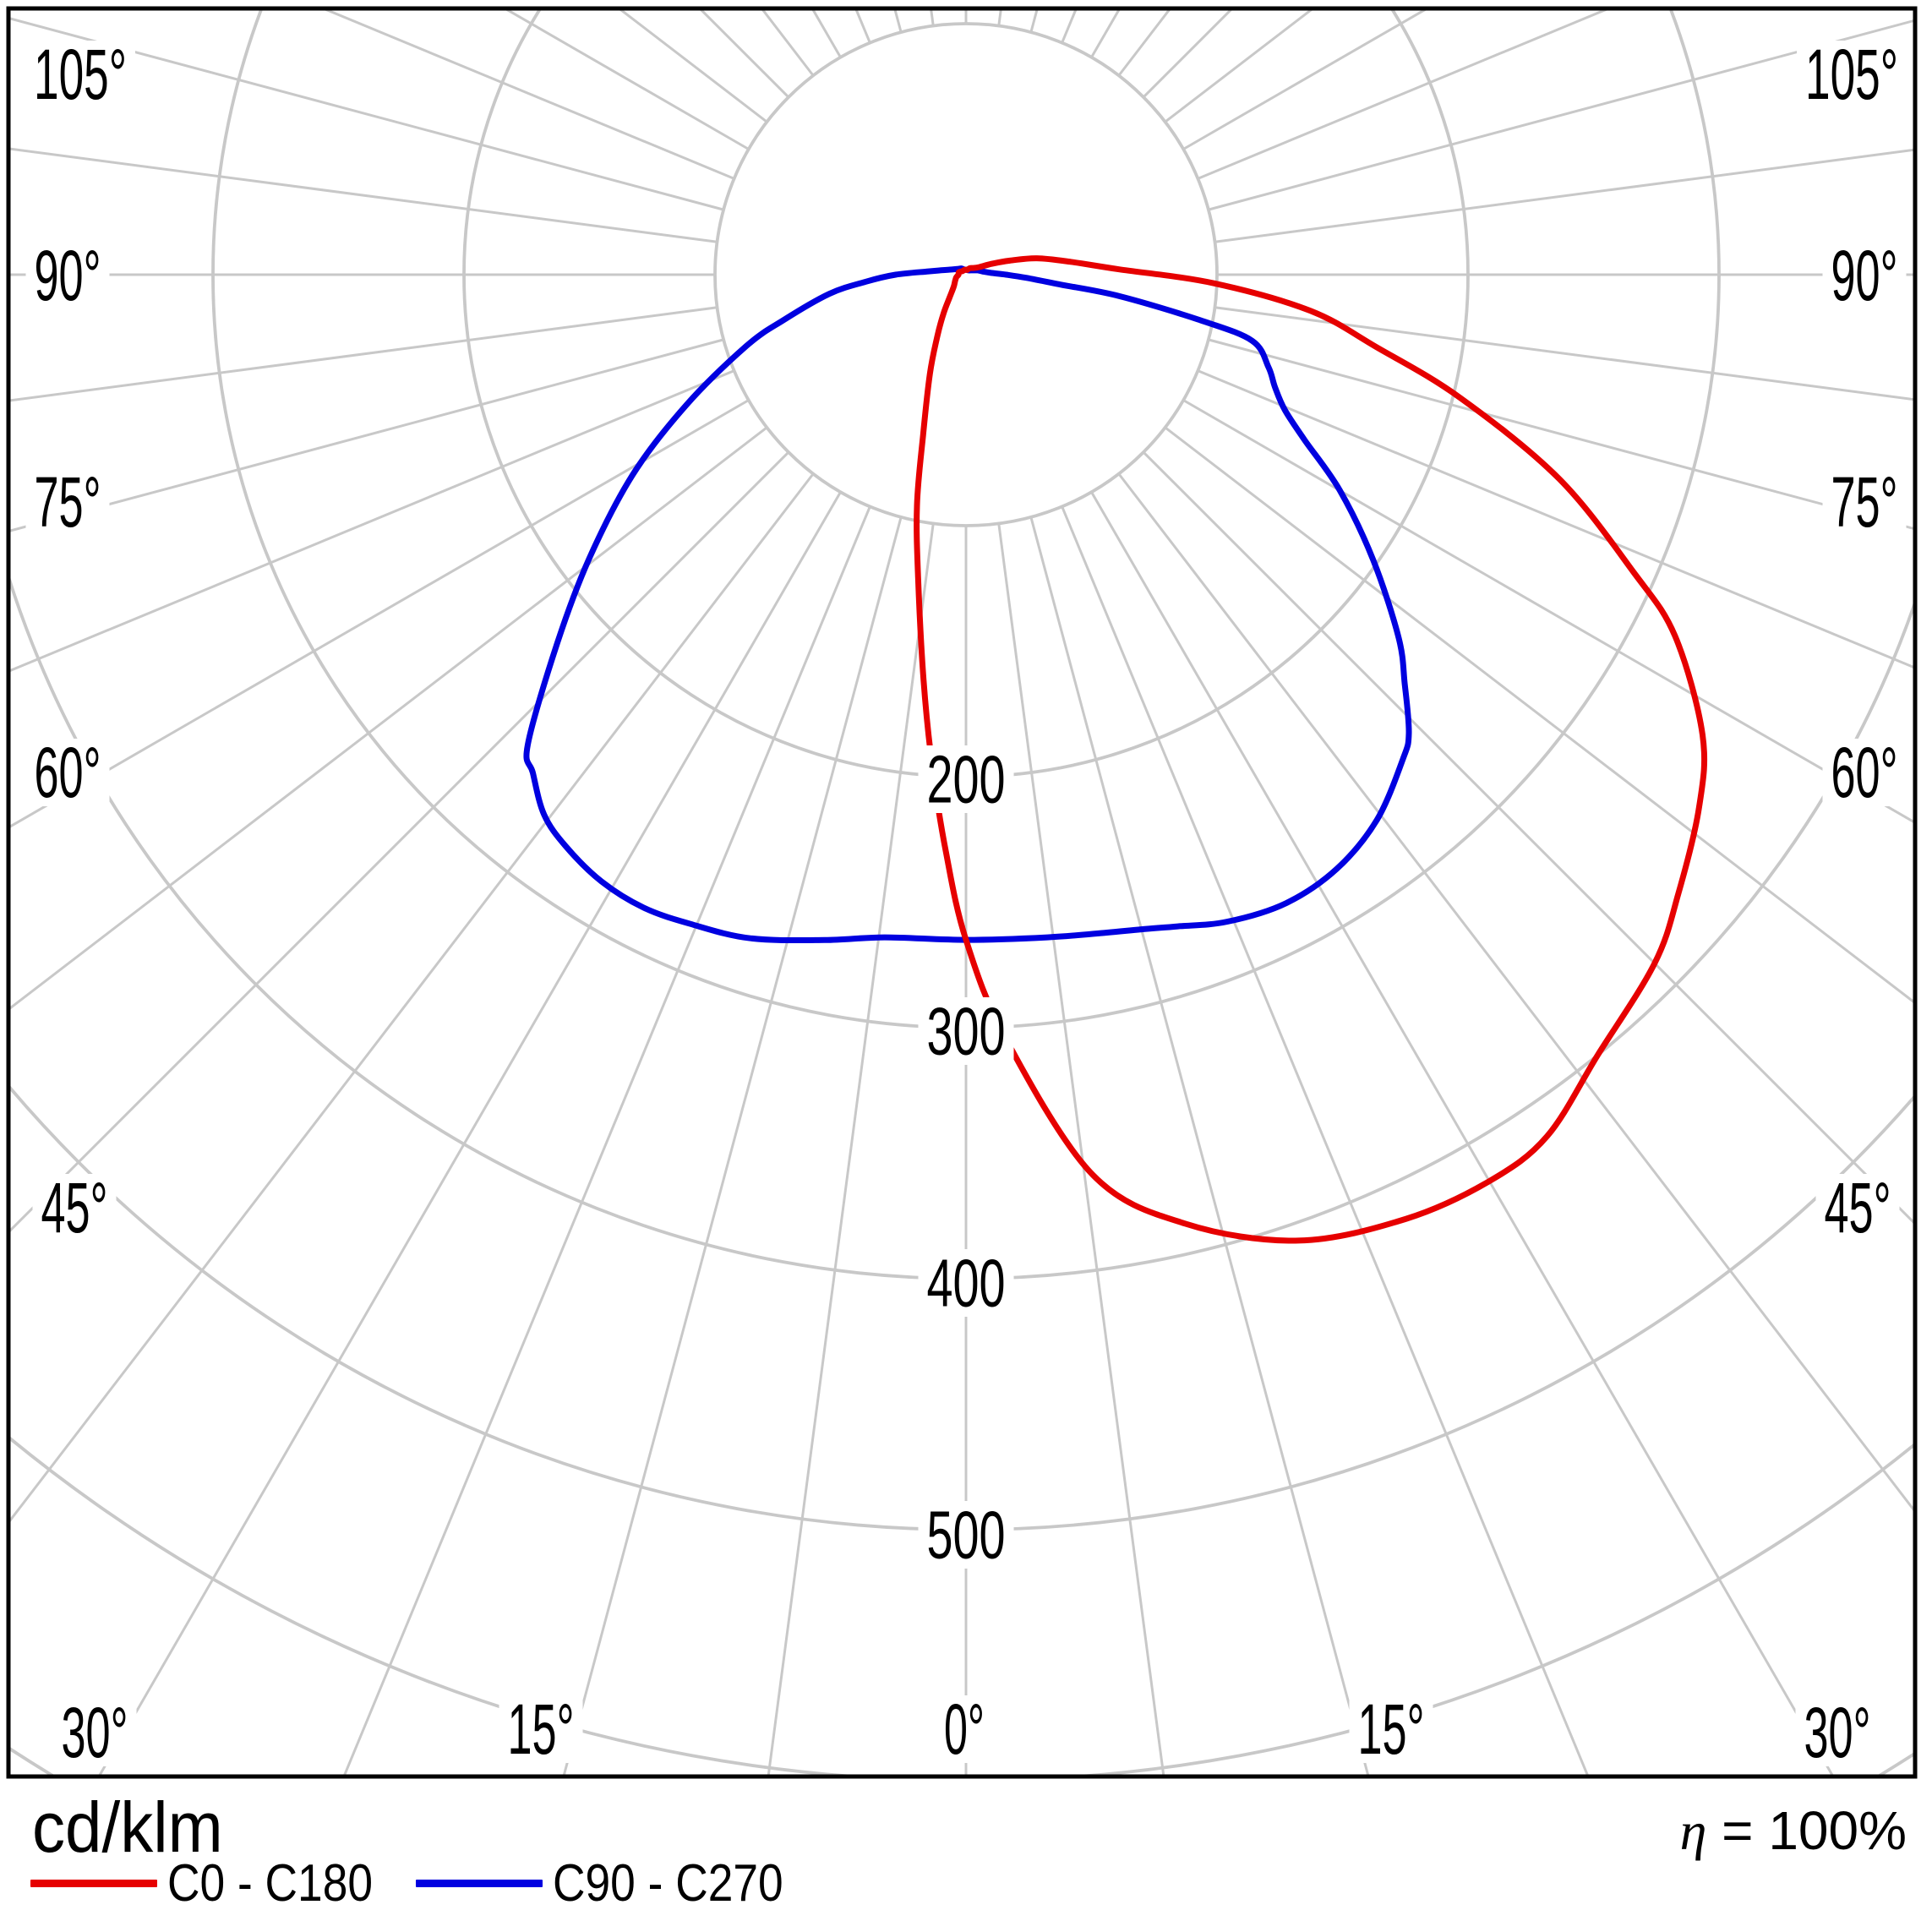 Image resolution: width=1932 pixels, height=1932 pixels. Describe the element at coordinates (93, 1883) in the screenshot. I see `legend-swatch-c0-c180` at that location.